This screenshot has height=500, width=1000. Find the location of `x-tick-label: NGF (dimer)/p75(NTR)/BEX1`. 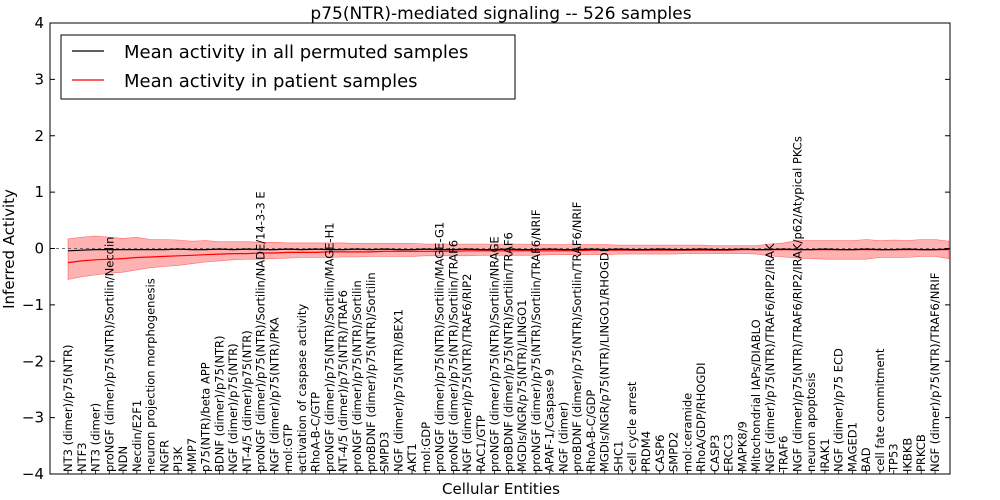

x-tick-label: NGF (dimer)/p75(NTR)/BEX1 is located at coordinates (398, 390).